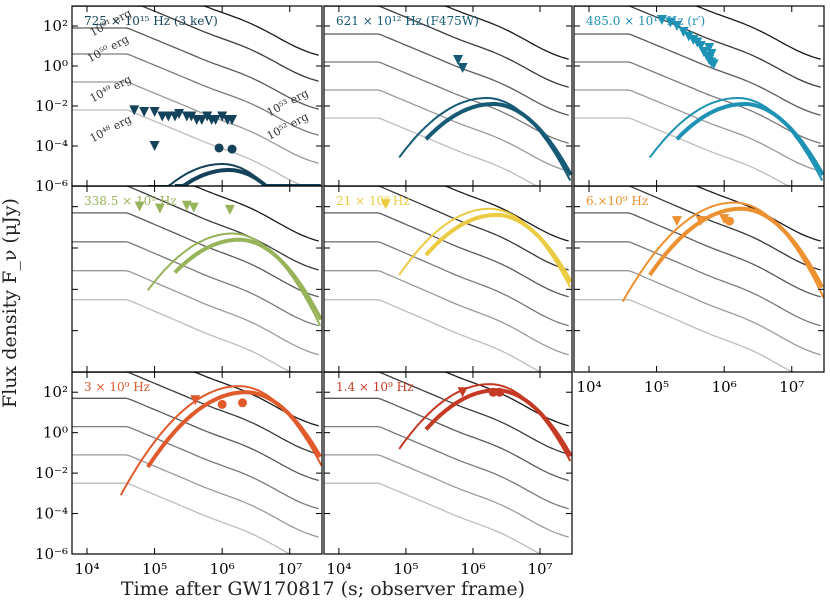 The image size is (830, 607). What do you see at coordinates (111, 88) in the screenshot?
I see `grid-energy-label: 10⁴⁹ erg` at bounding box center [111, 88].